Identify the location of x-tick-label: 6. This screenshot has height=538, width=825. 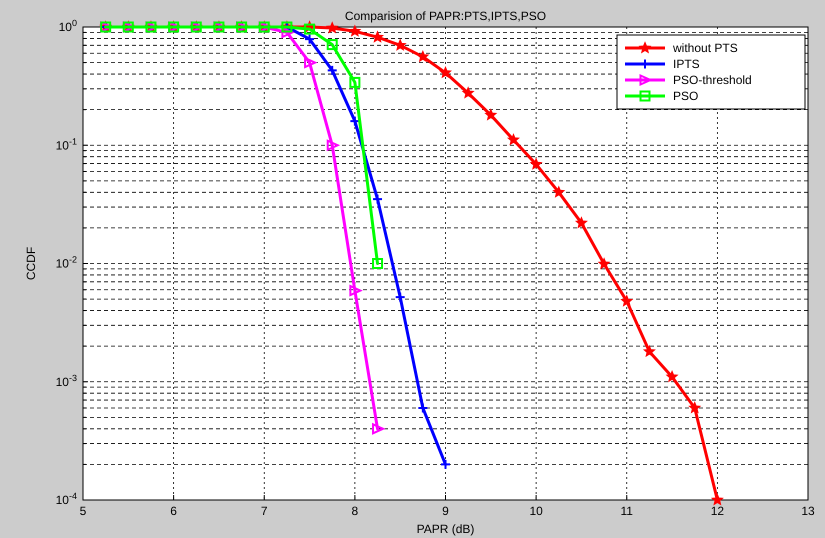
(174, 511).